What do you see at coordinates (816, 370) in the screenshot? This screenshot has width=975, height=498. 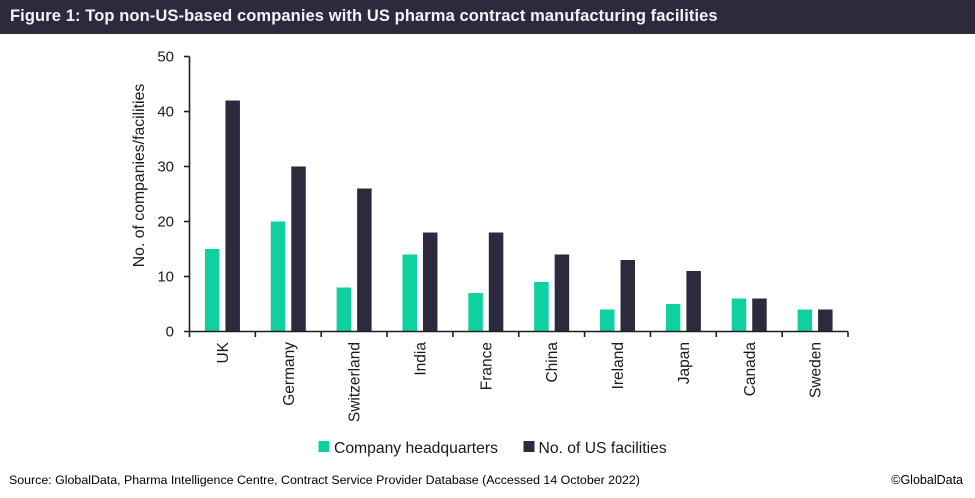 I see `svg-text: Sweden` at bounding box center [816, 370].